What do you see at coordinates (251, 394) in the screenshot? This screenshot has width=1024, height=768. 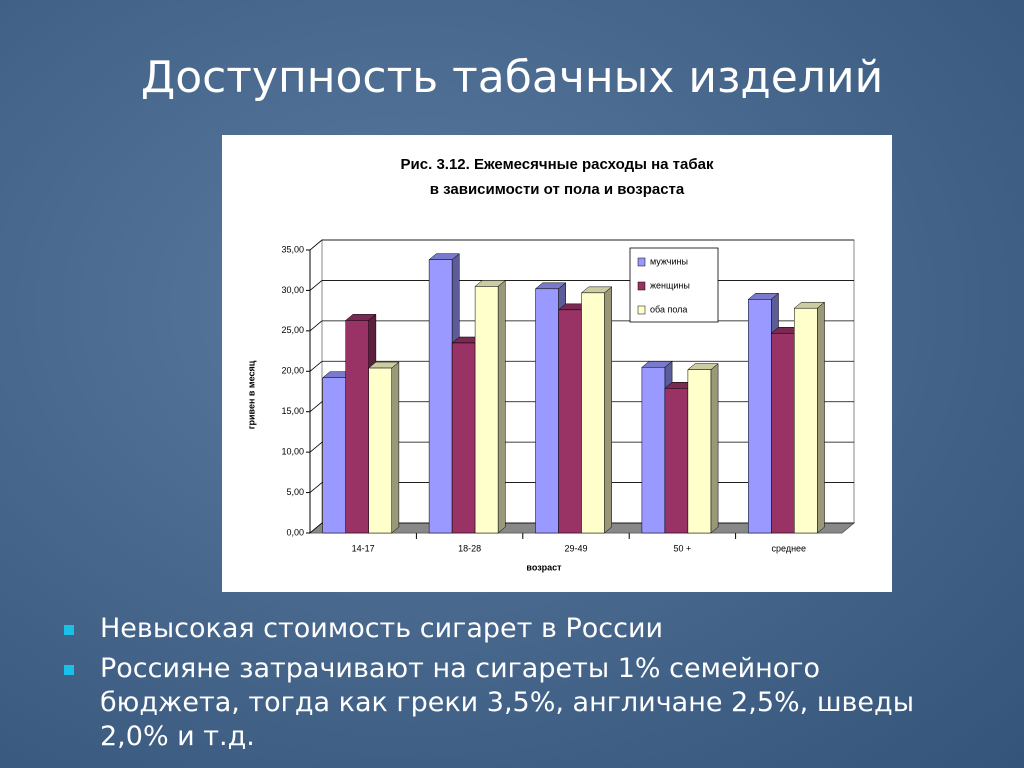 I see `y-axis-label: гривен в месяц` at bounding box center [251, 394].